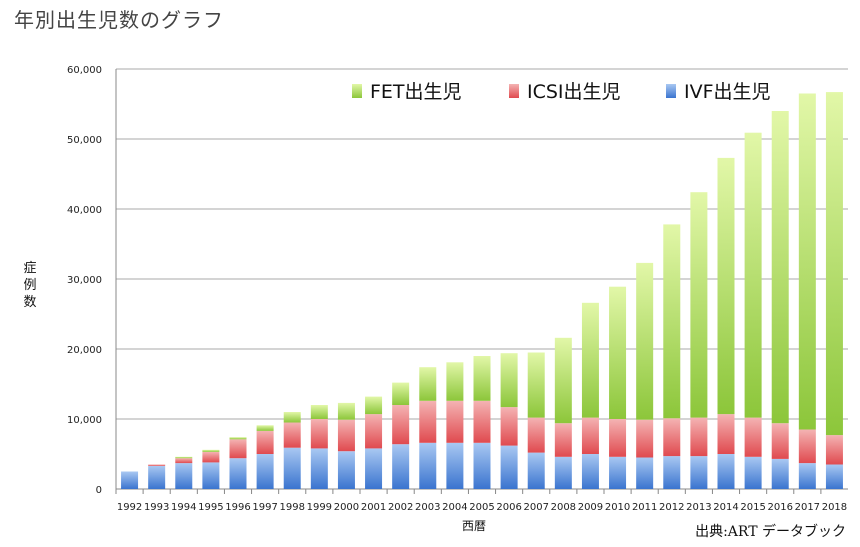 The height and width of the screenshot is (547, 860). Describe the element at coordinates (416, 92) in the screenshot. I see `legend-label: FET出生児` at that location.